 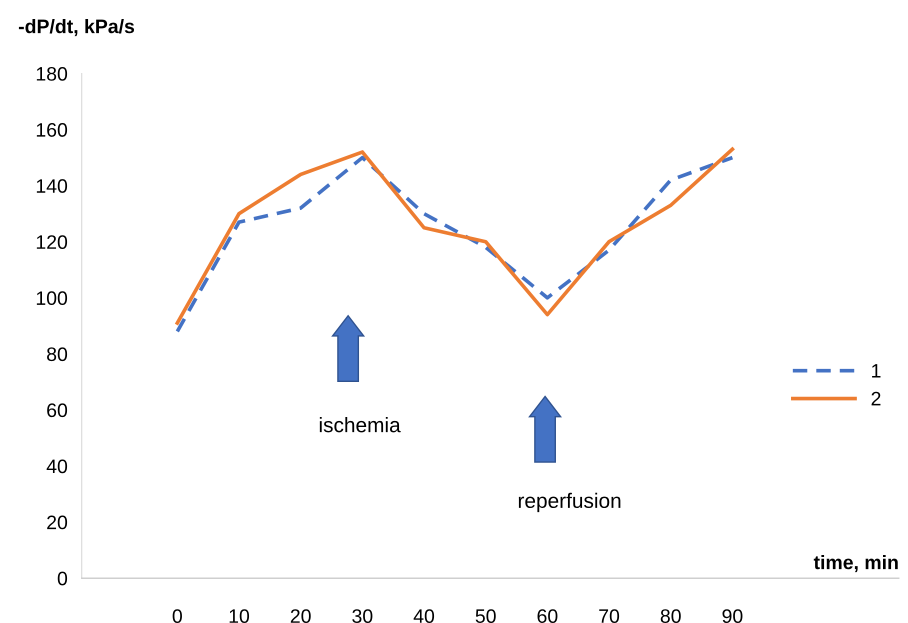 I want to click on x-tick-label: 90, so click(x=732, y=616).